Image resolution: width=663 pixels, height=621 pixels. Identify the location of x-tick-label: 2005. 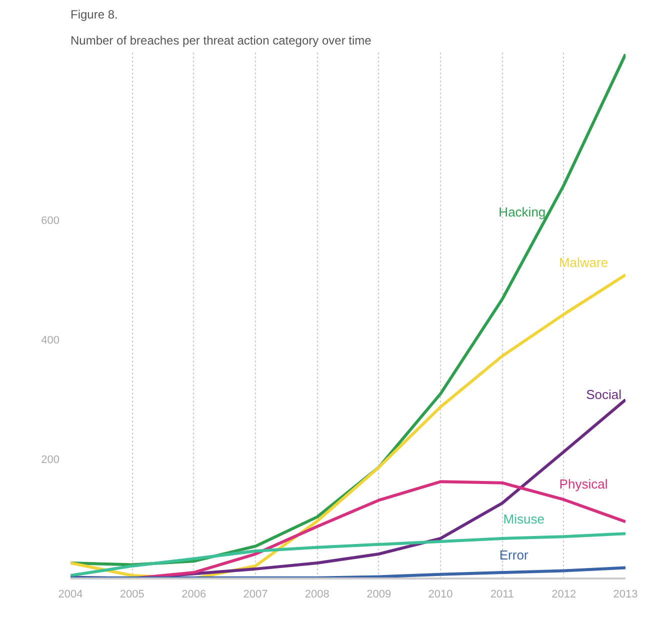
(132, 594).